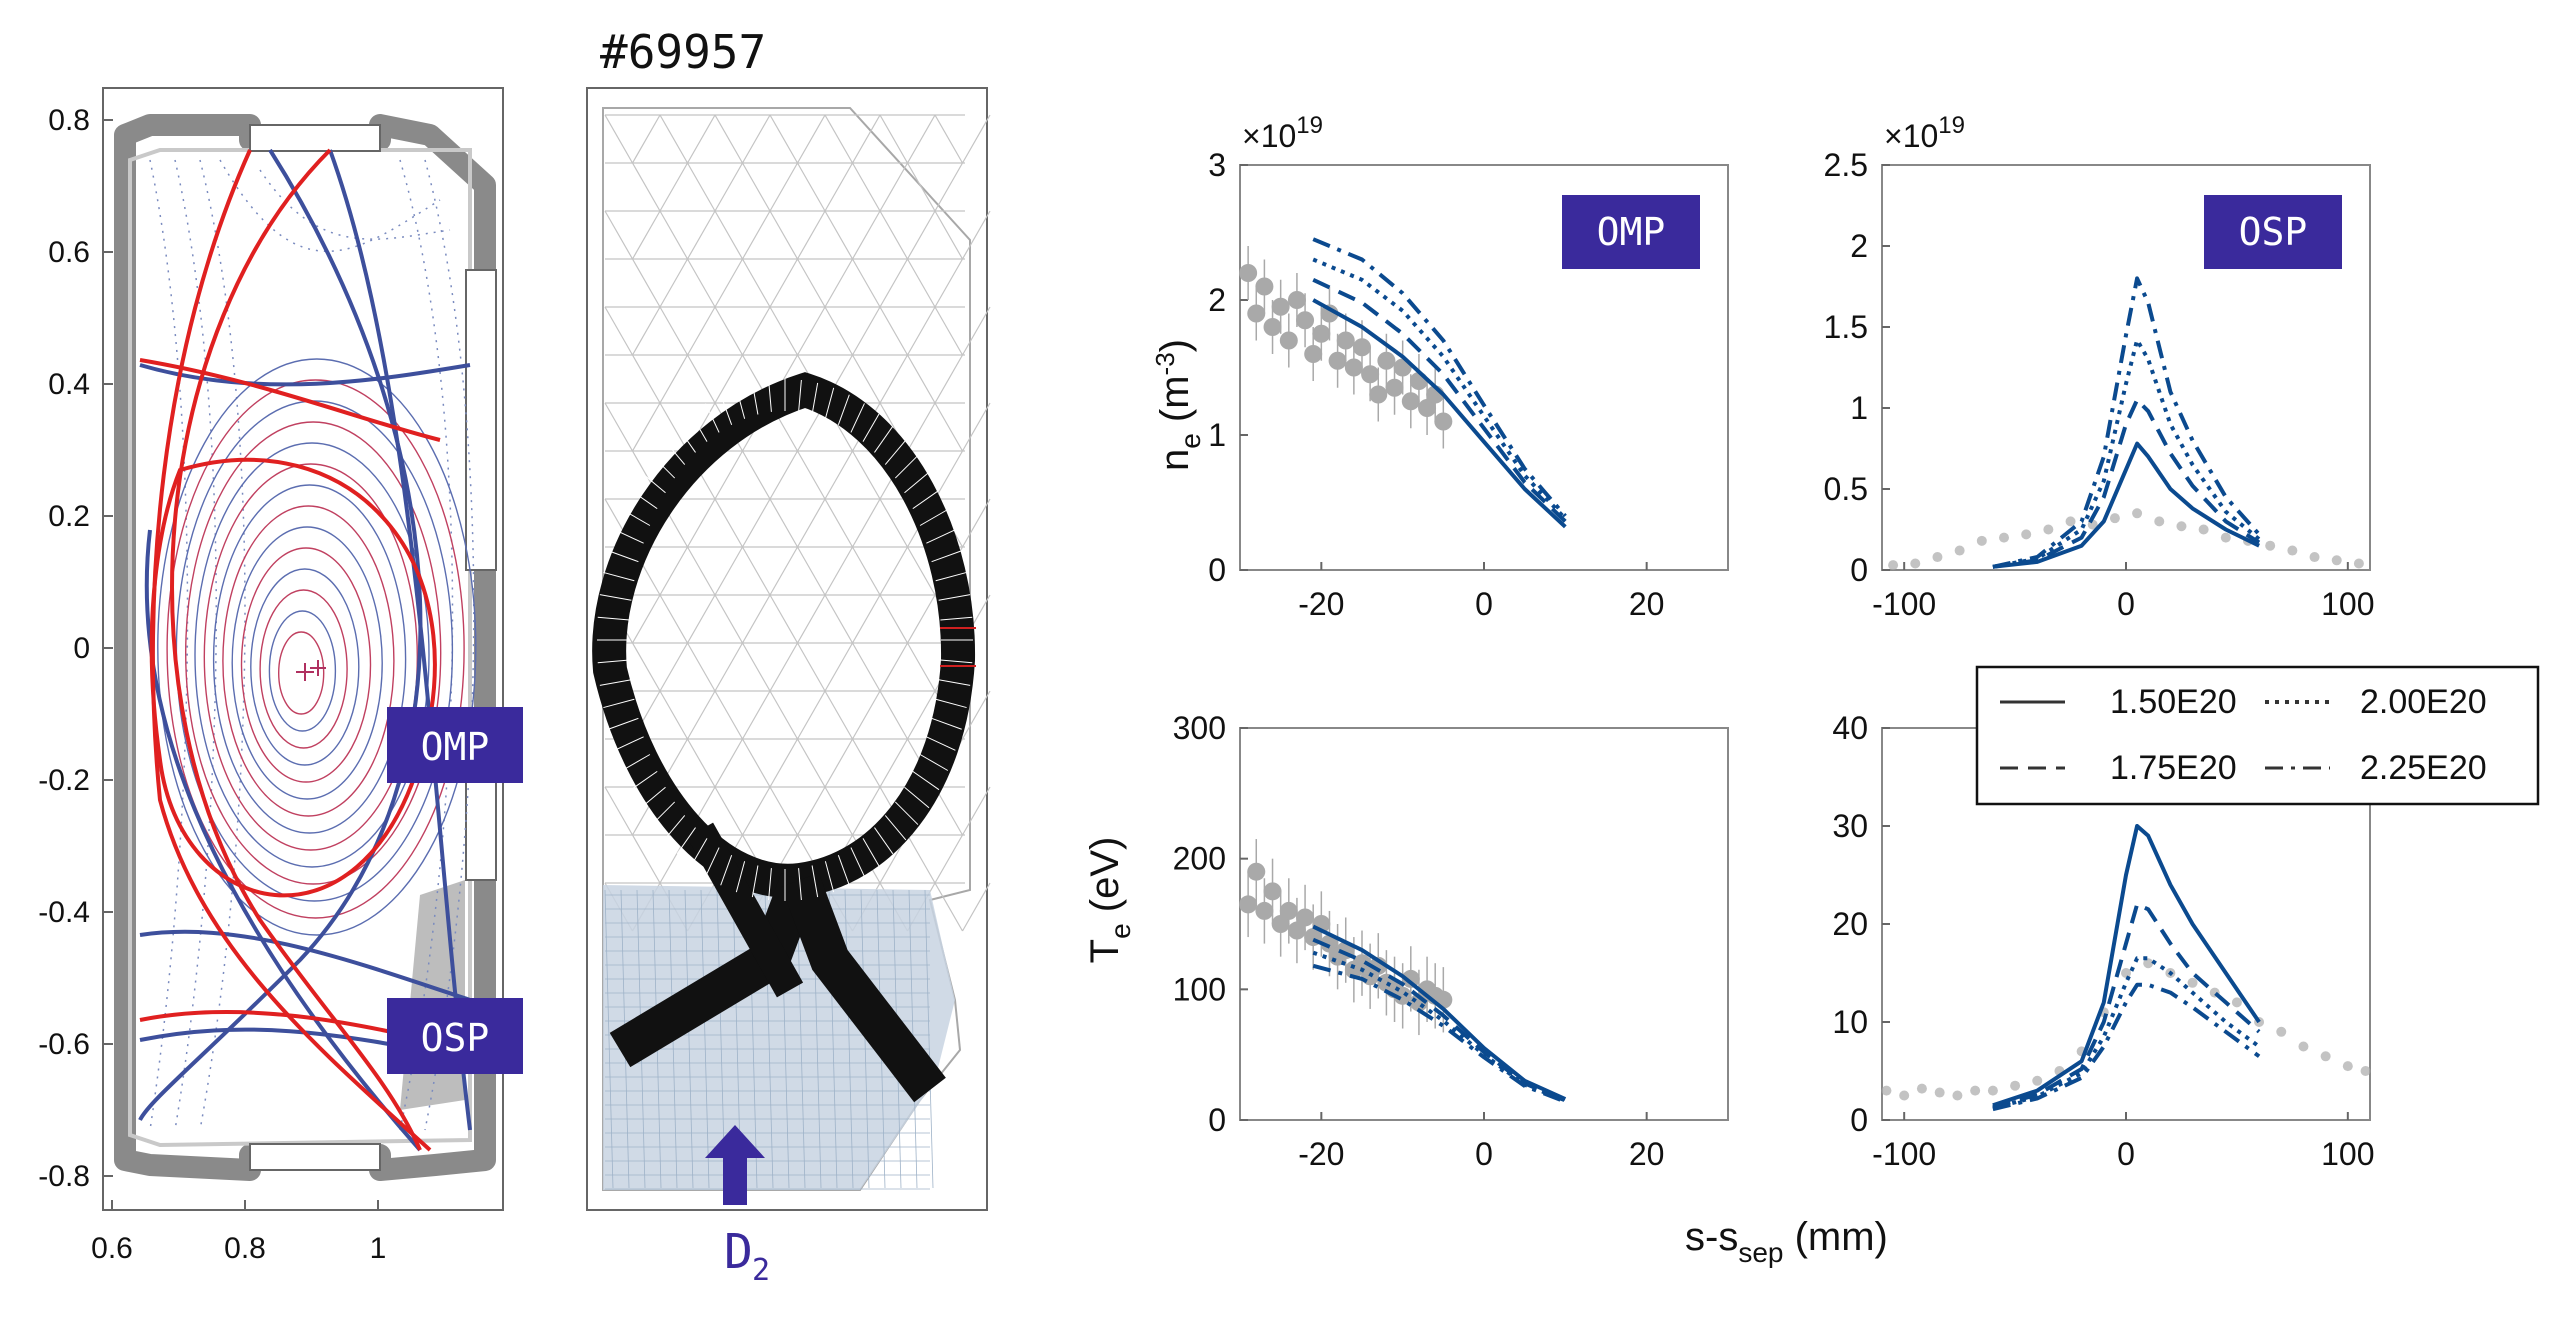  Describe the element at coordinates (1175, 345) in the screenshot. I see `ylabel-ne-unit-post: )` at that location.